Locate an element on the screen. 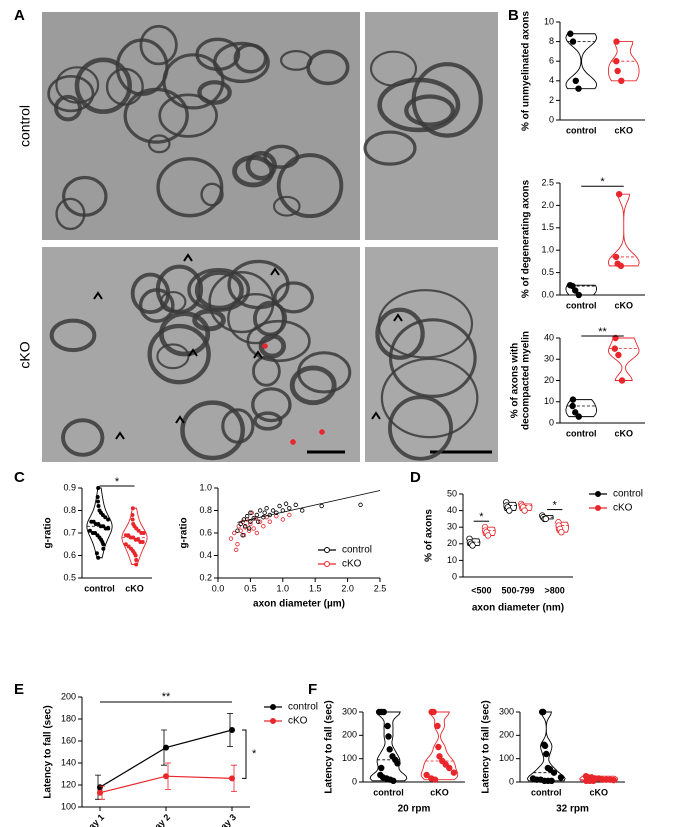 This screenshot has width=683, height=827. panel-label: A is located at coordinates (19, 15).